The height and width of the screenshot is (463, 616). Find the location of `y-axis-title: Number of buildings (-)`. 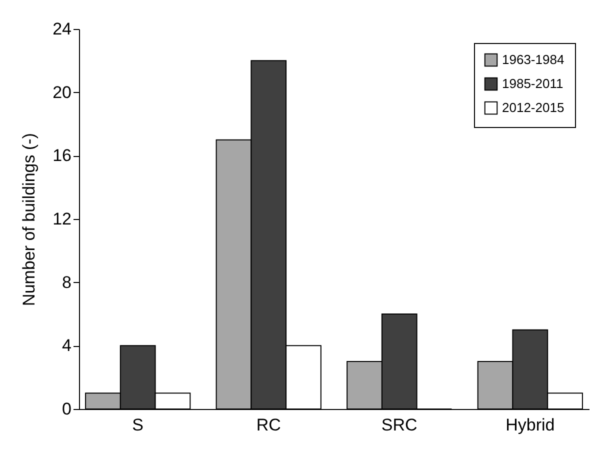

y-axis-title: Number of buildings (-) is located at coordinates (29, 219).